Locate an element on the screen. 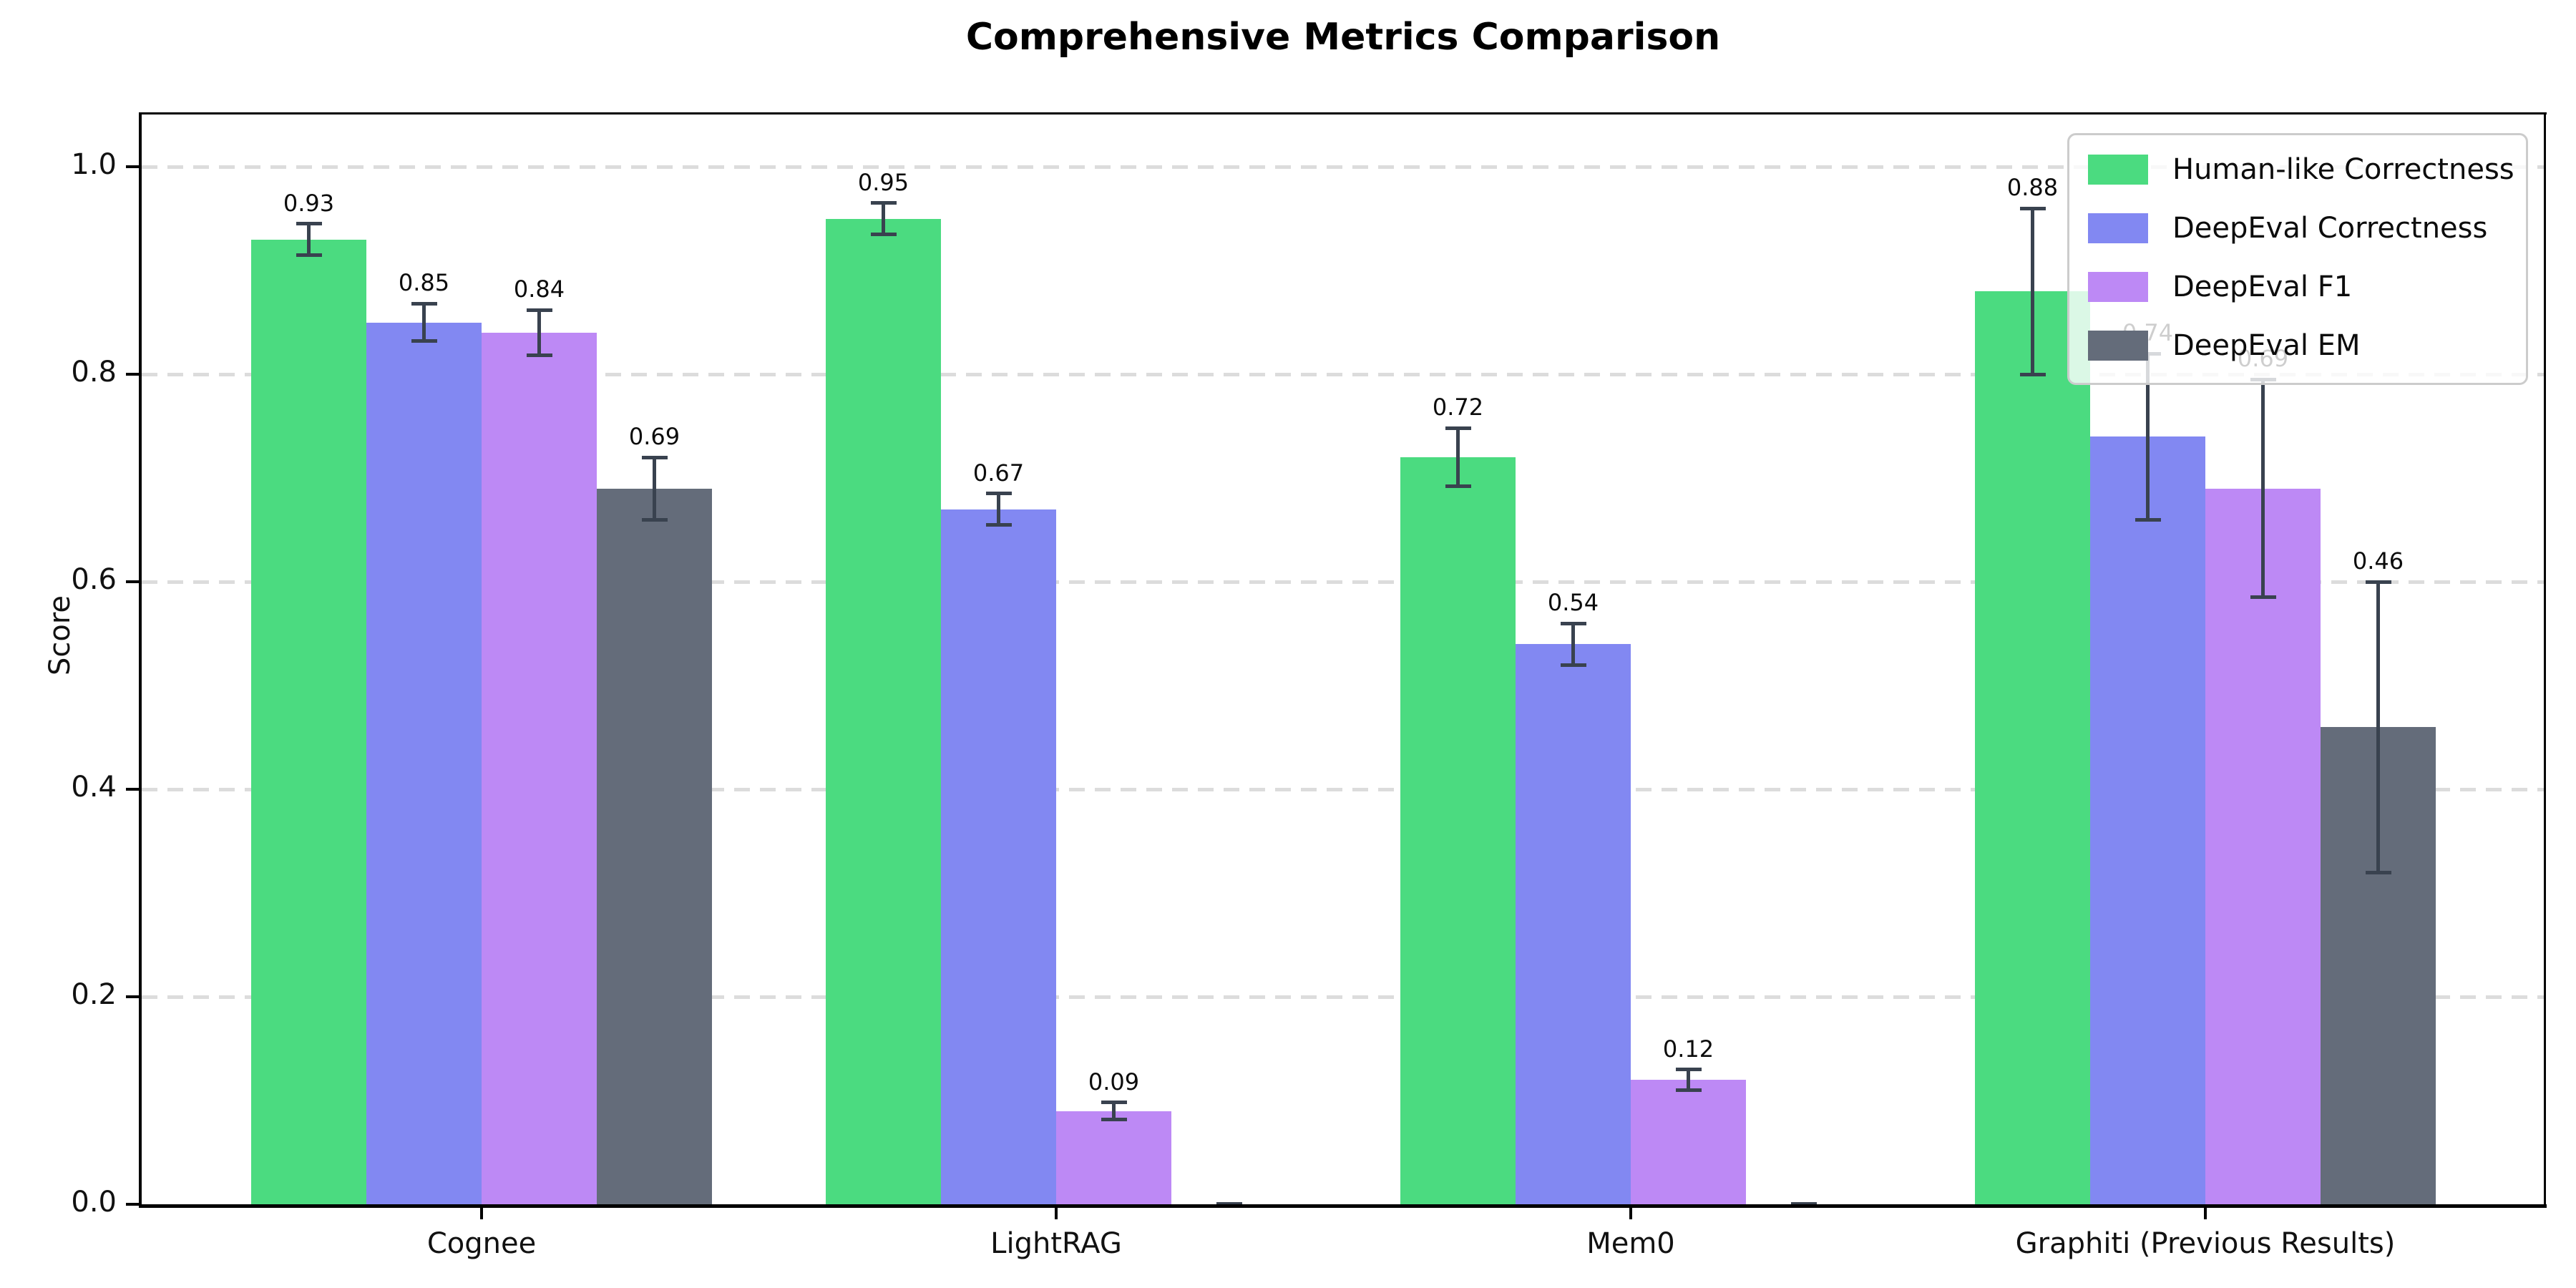 The width and height of the screenshot is (2576, 1288). ytick-mark-0.2 is located at coordinates (132, 996).